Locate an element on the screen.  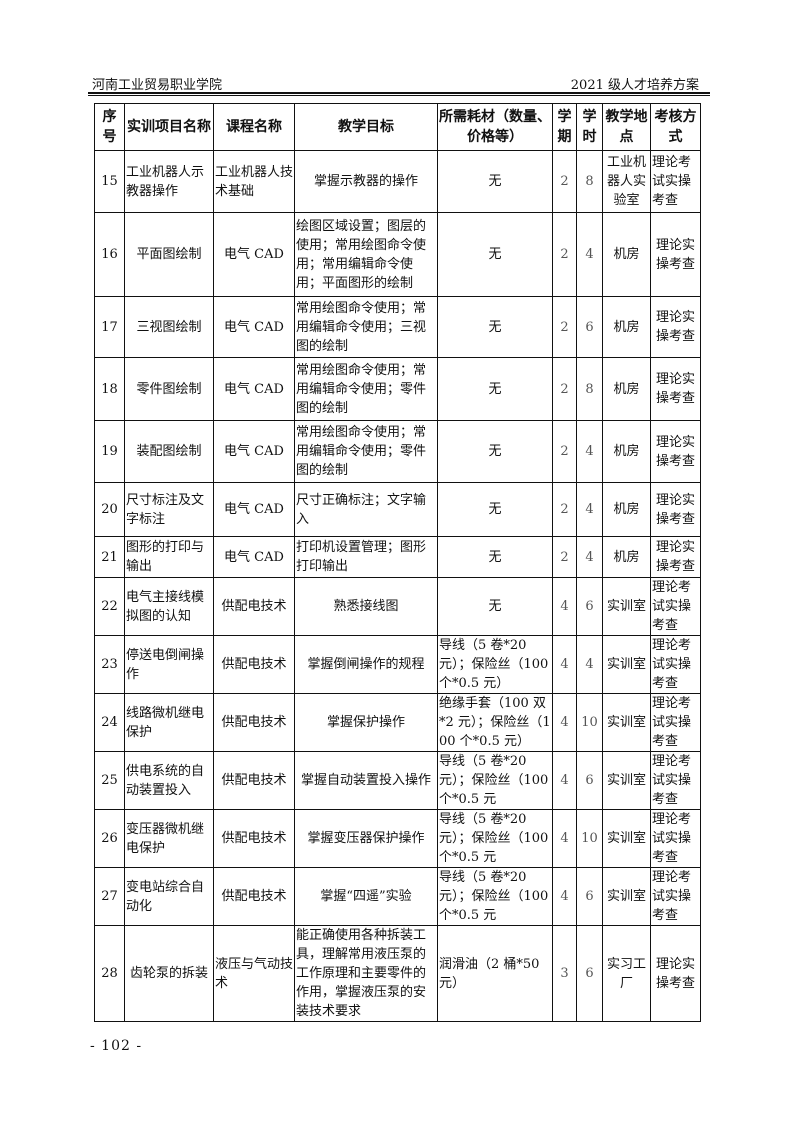
column-header-hours: 学时 is located at coordinates (589, 127).